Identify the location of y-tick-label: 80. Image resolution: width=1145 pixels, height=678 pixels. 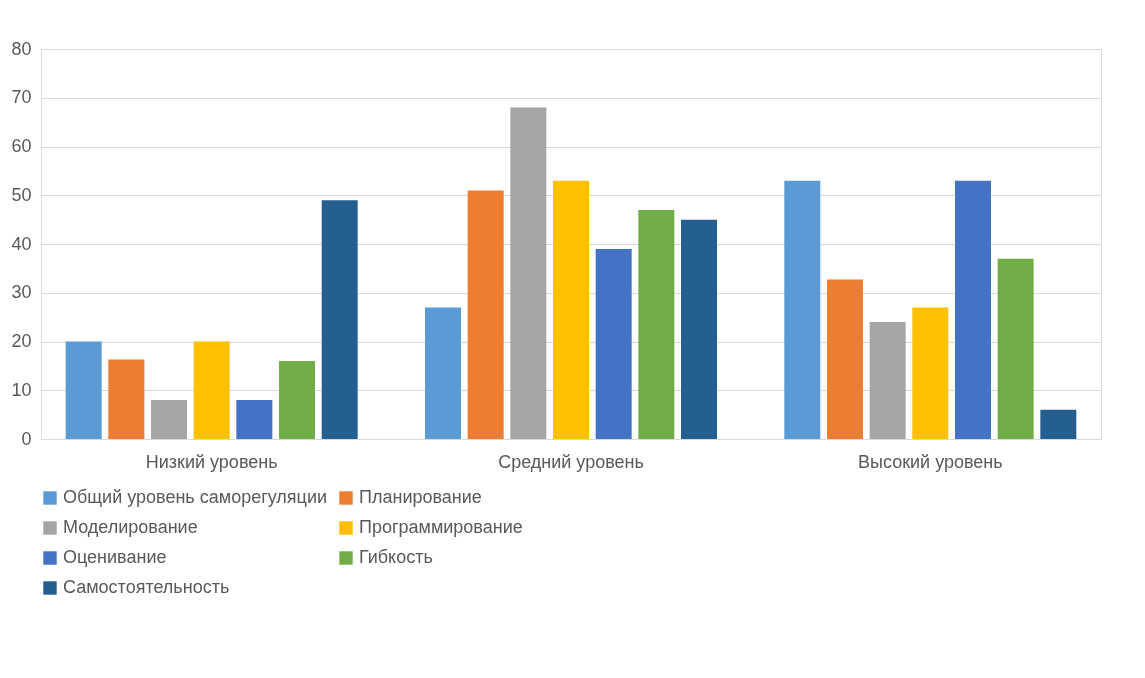
(21, 48).